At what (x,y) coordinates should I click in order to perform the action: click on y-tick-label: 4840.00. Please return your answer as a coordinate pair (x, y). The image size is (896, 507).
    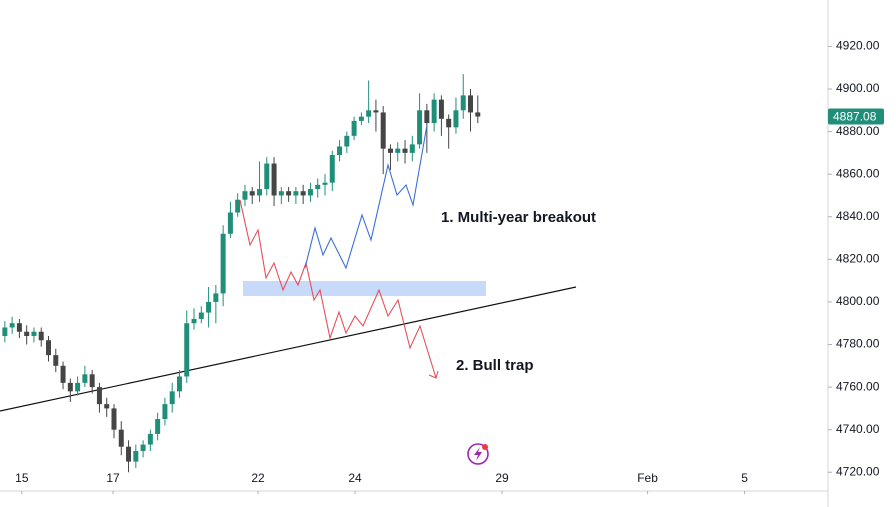
    Looking at the image, I should click on (858, 216).